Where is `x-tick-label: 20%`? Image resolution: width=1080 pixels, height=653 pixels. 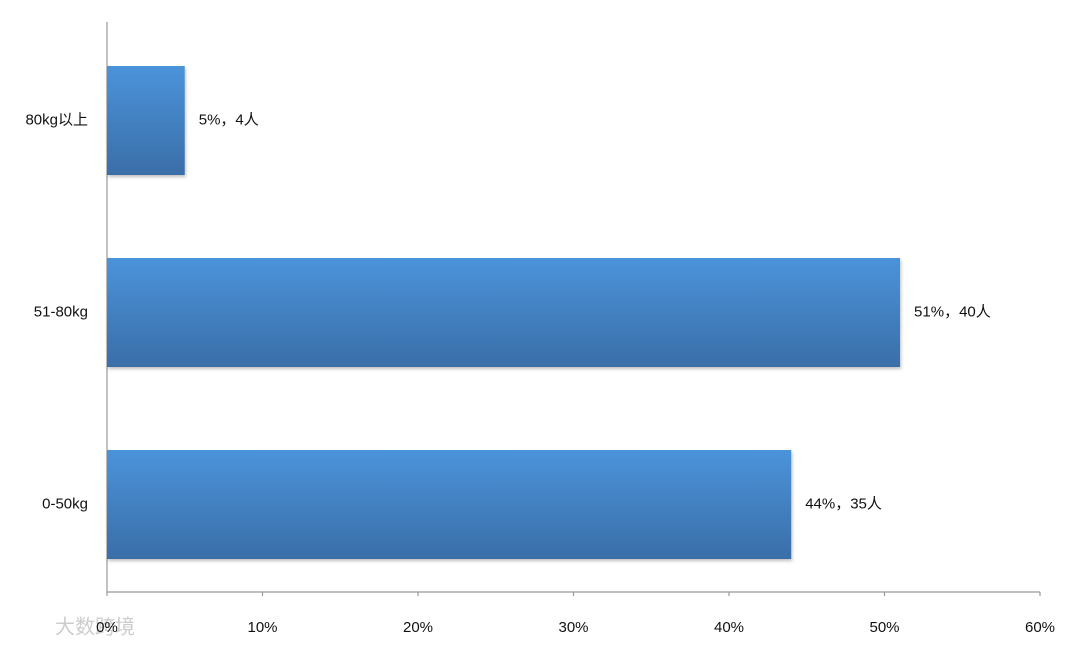
x-tick-label: 20% is located at coordinates (418, 627).